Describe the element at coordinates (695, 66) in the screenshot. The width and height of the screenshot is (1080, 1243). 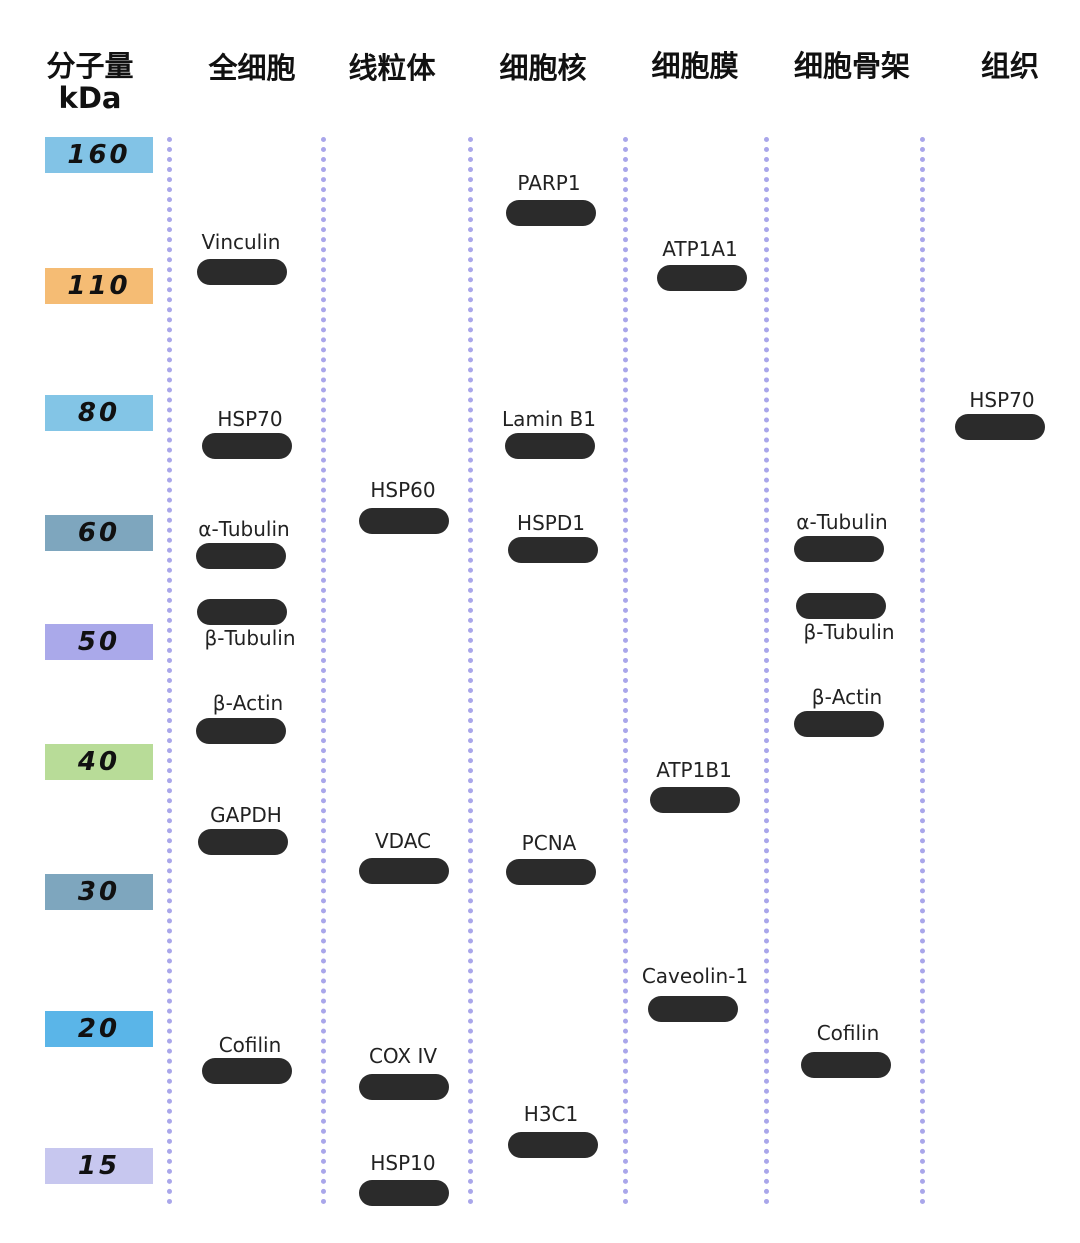
I see `header-membrane: 细胞膜` at that location.